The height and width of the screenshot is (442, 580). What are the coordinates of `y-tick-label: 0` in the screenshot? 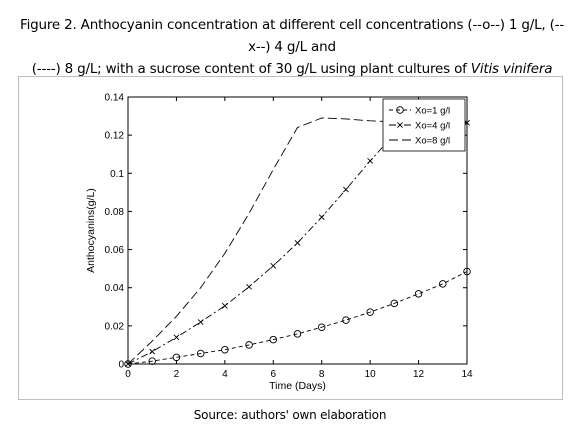 It's located at (121, 365).